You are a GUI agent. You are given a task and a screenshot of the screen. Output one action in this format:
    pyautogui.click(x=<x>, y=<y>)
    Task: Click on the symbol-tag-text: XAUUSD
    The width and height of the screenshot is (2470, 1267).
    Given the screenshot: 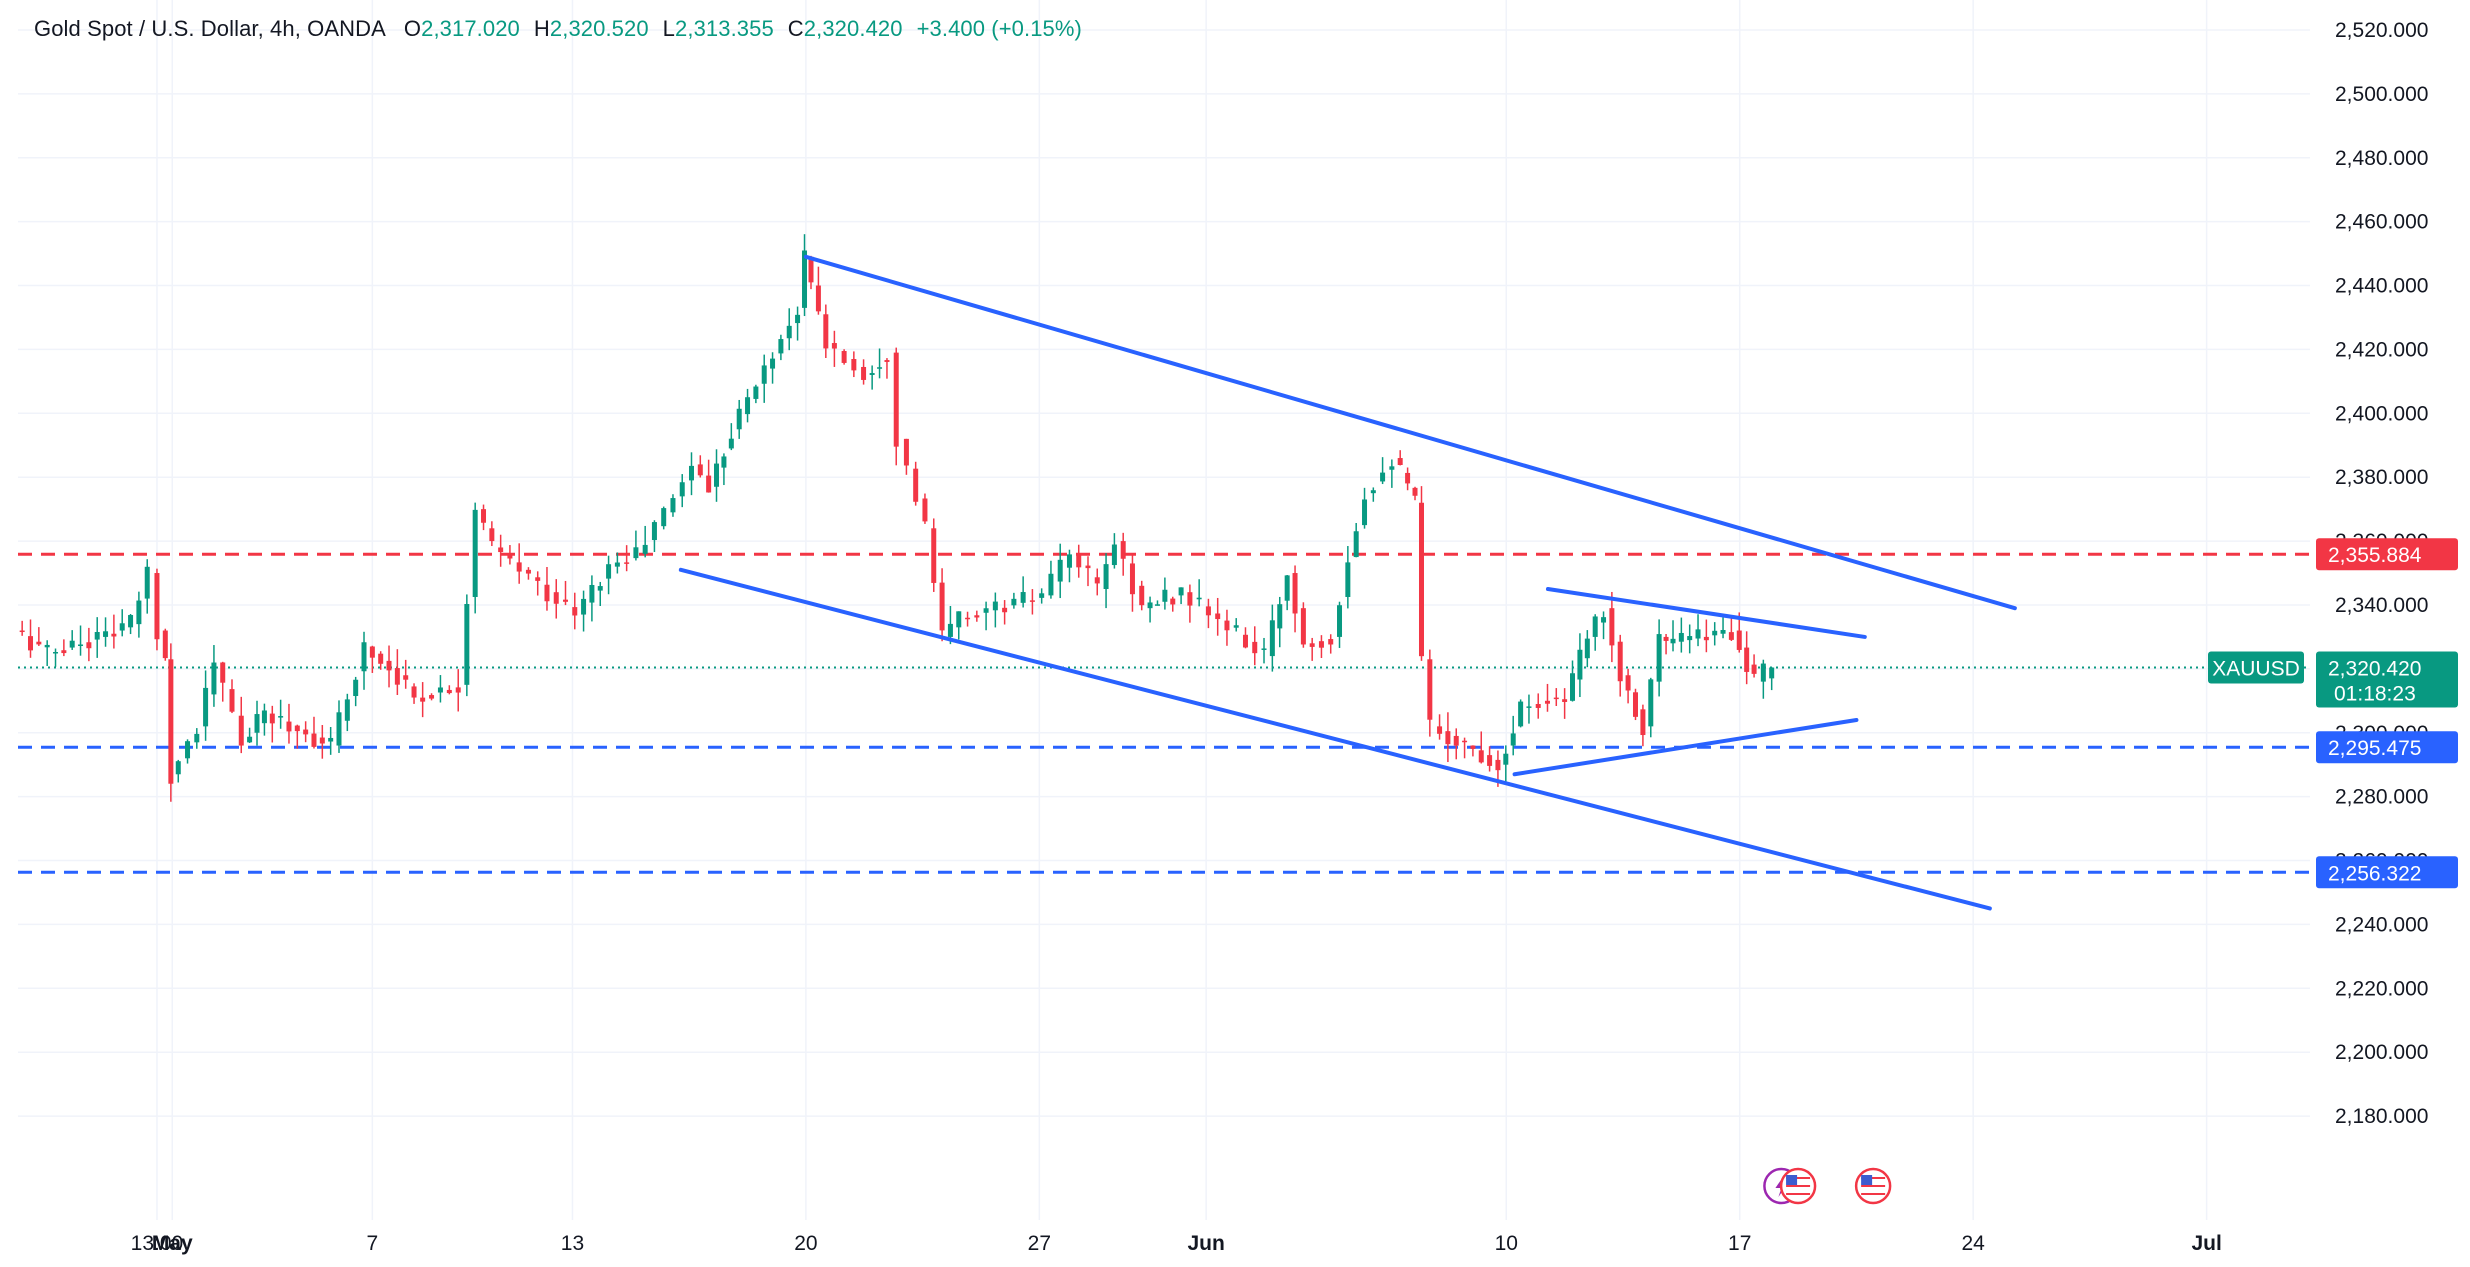 What is the action you would take?
    pyautogui.click(x=2256, y=669)
    